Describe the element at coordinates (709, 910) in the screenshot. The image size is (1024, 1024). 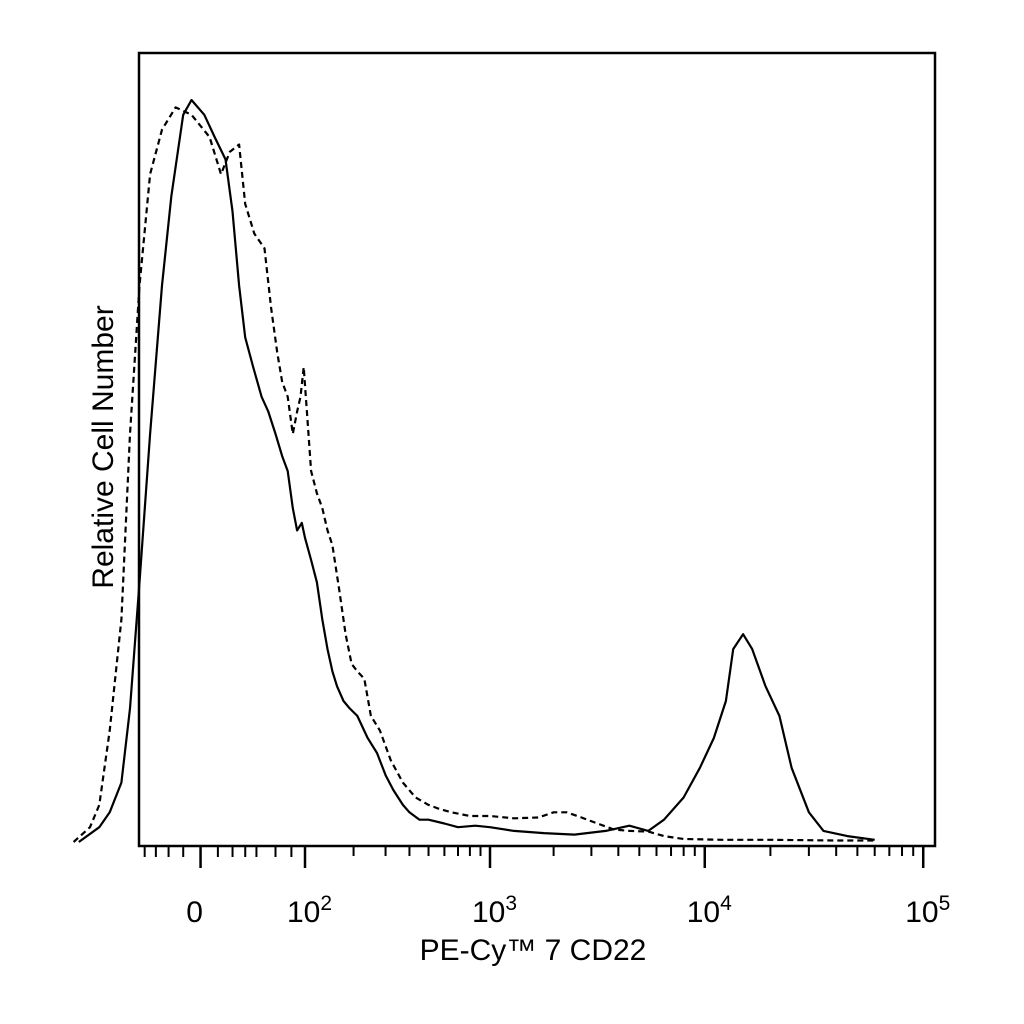
I see `x-tick-label: 10⁴` at that location.